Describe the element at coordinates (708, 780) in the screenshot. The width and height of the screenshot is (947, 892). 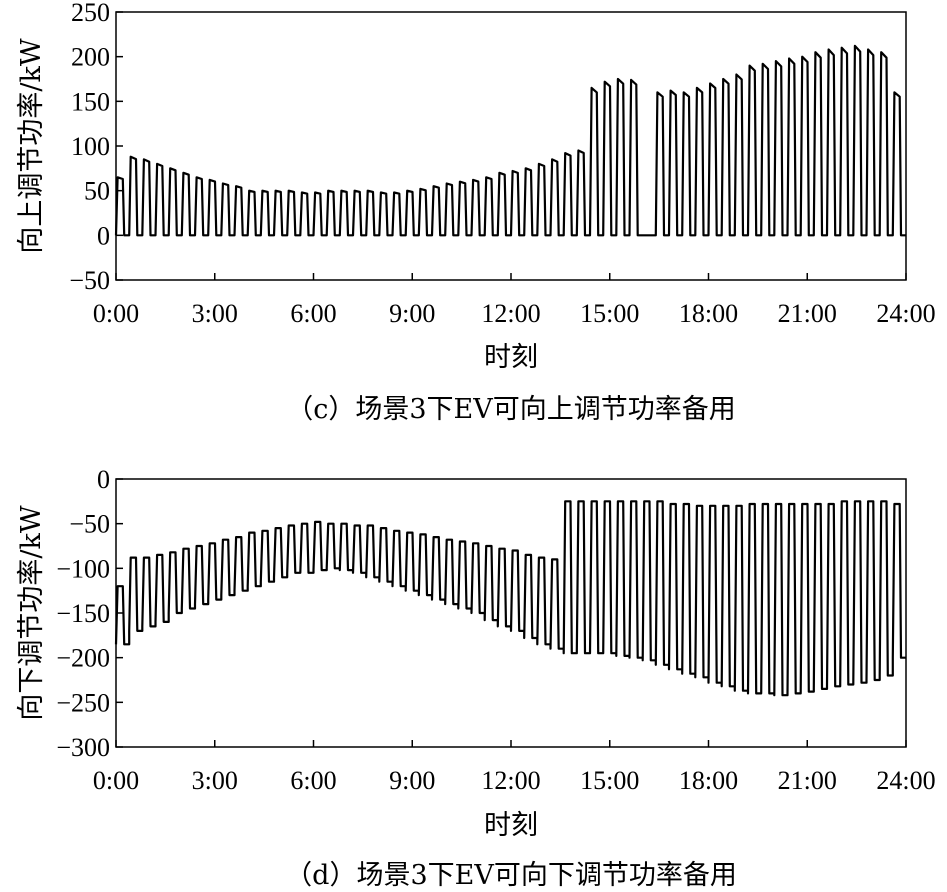
I see `chart-d-x-tick-label: 18:00` at that location.